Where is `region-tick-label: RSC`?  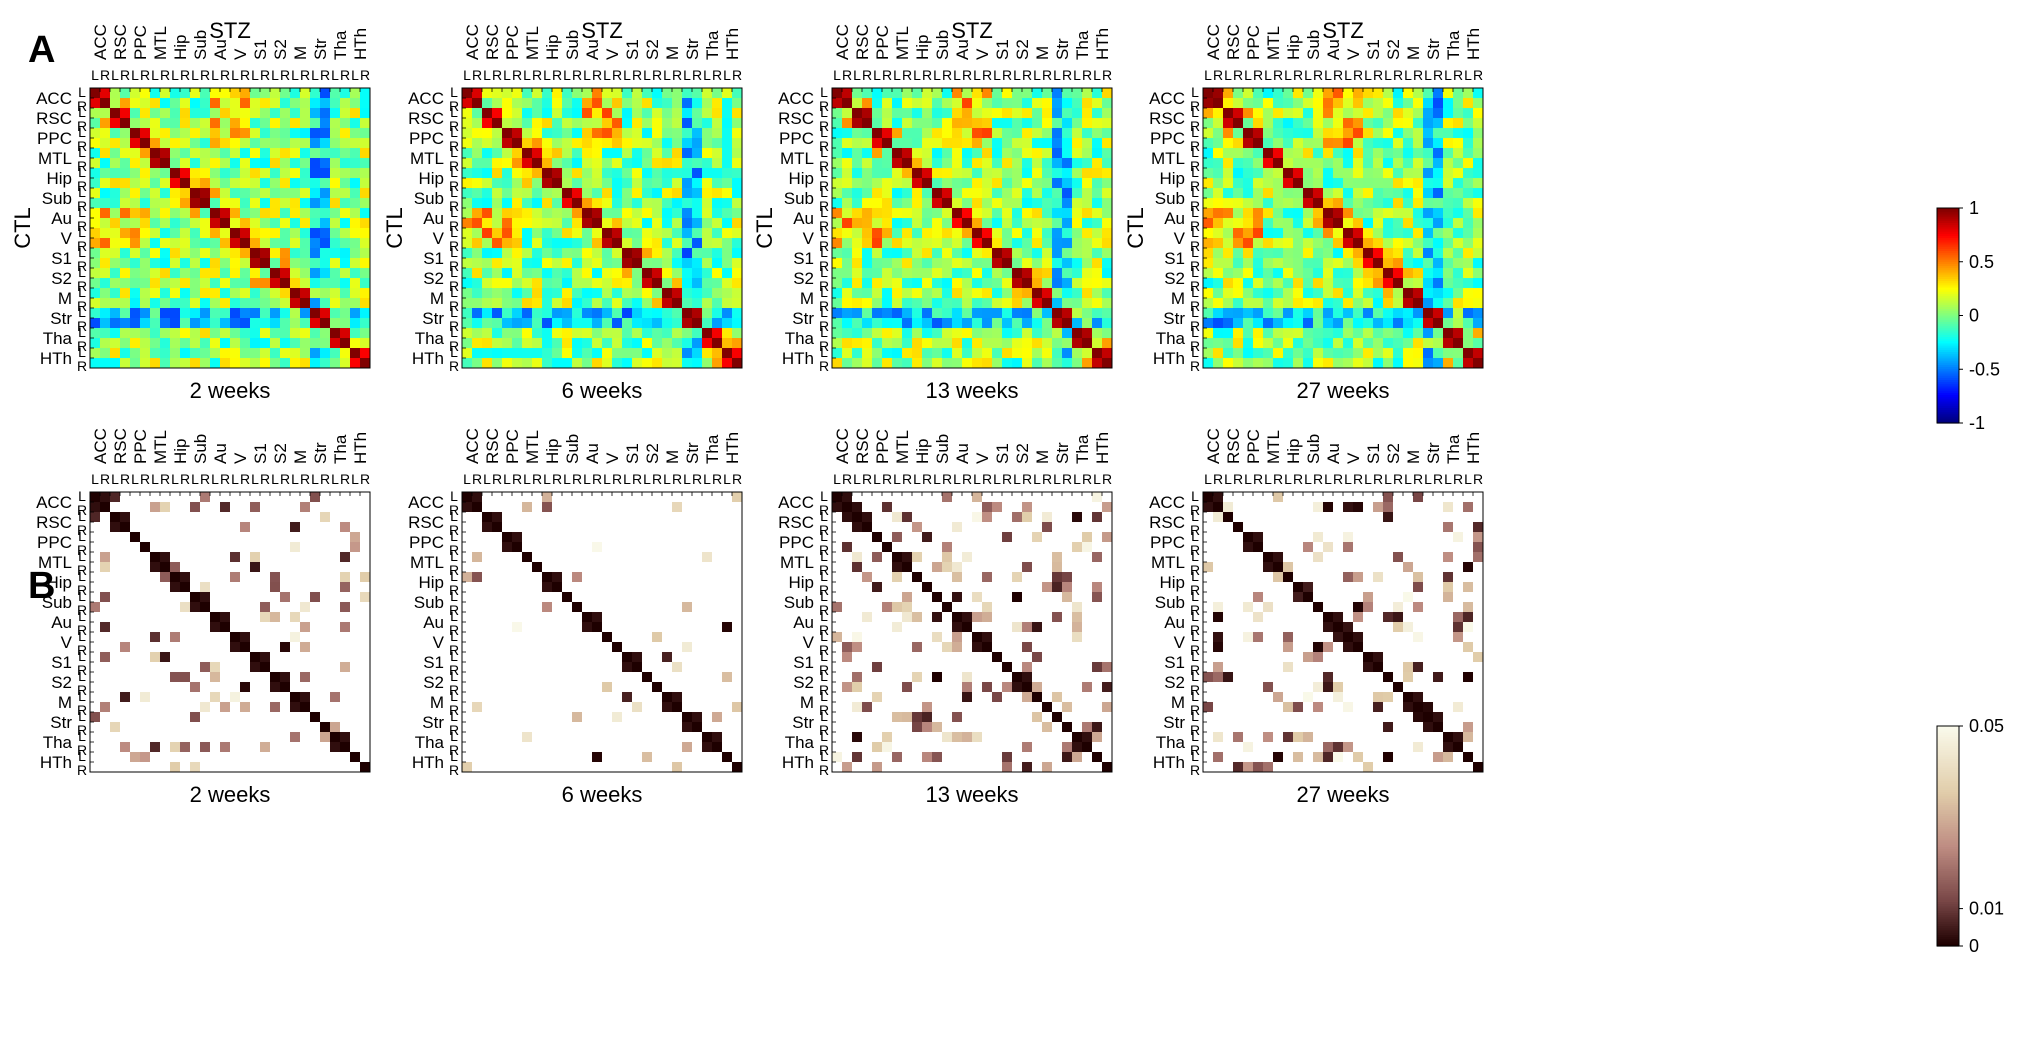
region-tick-label: RSC is located at coordinates (54, 522).